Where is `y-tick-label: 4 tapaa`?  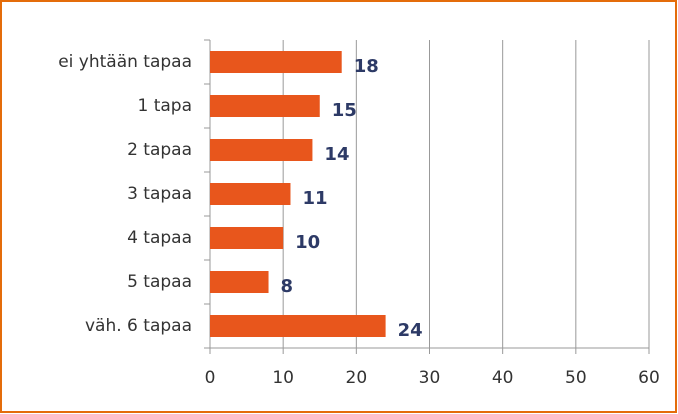
y-tick-label: 4 tapaa is located at coordinates (159, 238).